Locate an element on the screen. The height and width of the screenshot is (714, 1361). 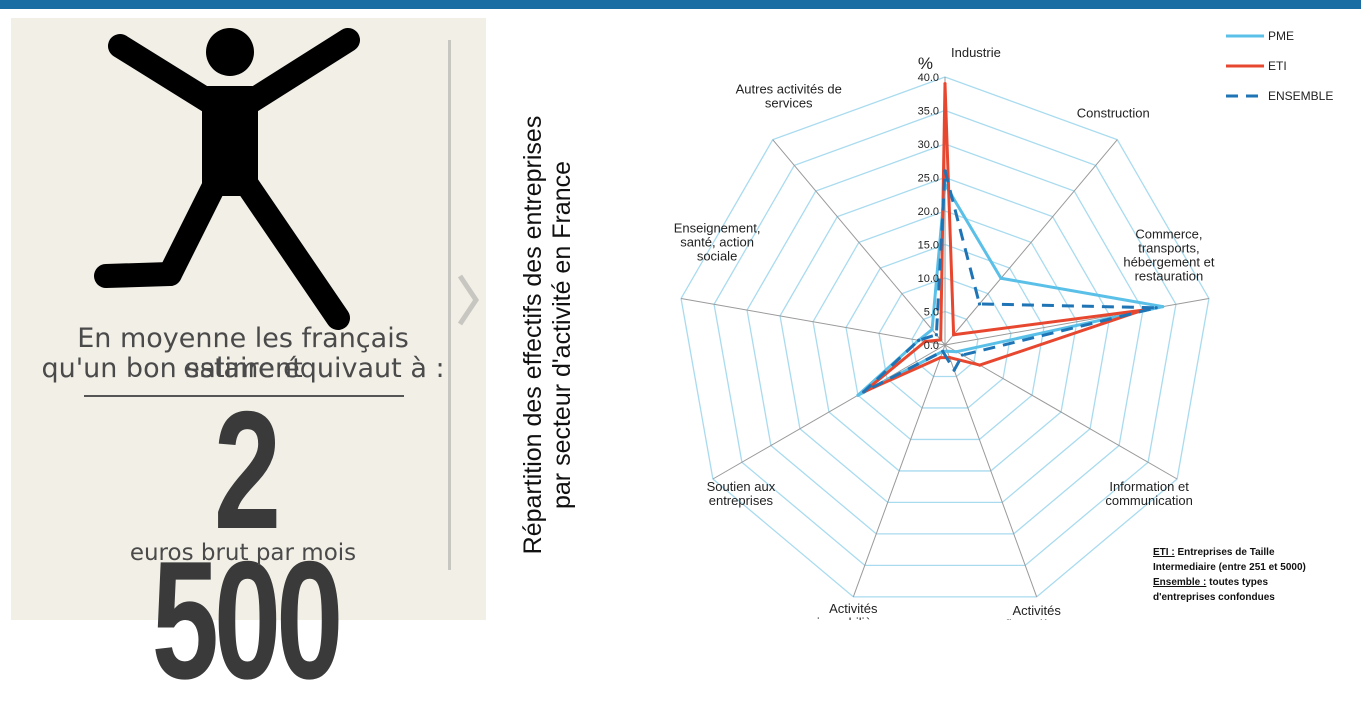
legend-label-eti: ETI is located at coordinates (1277, 66).